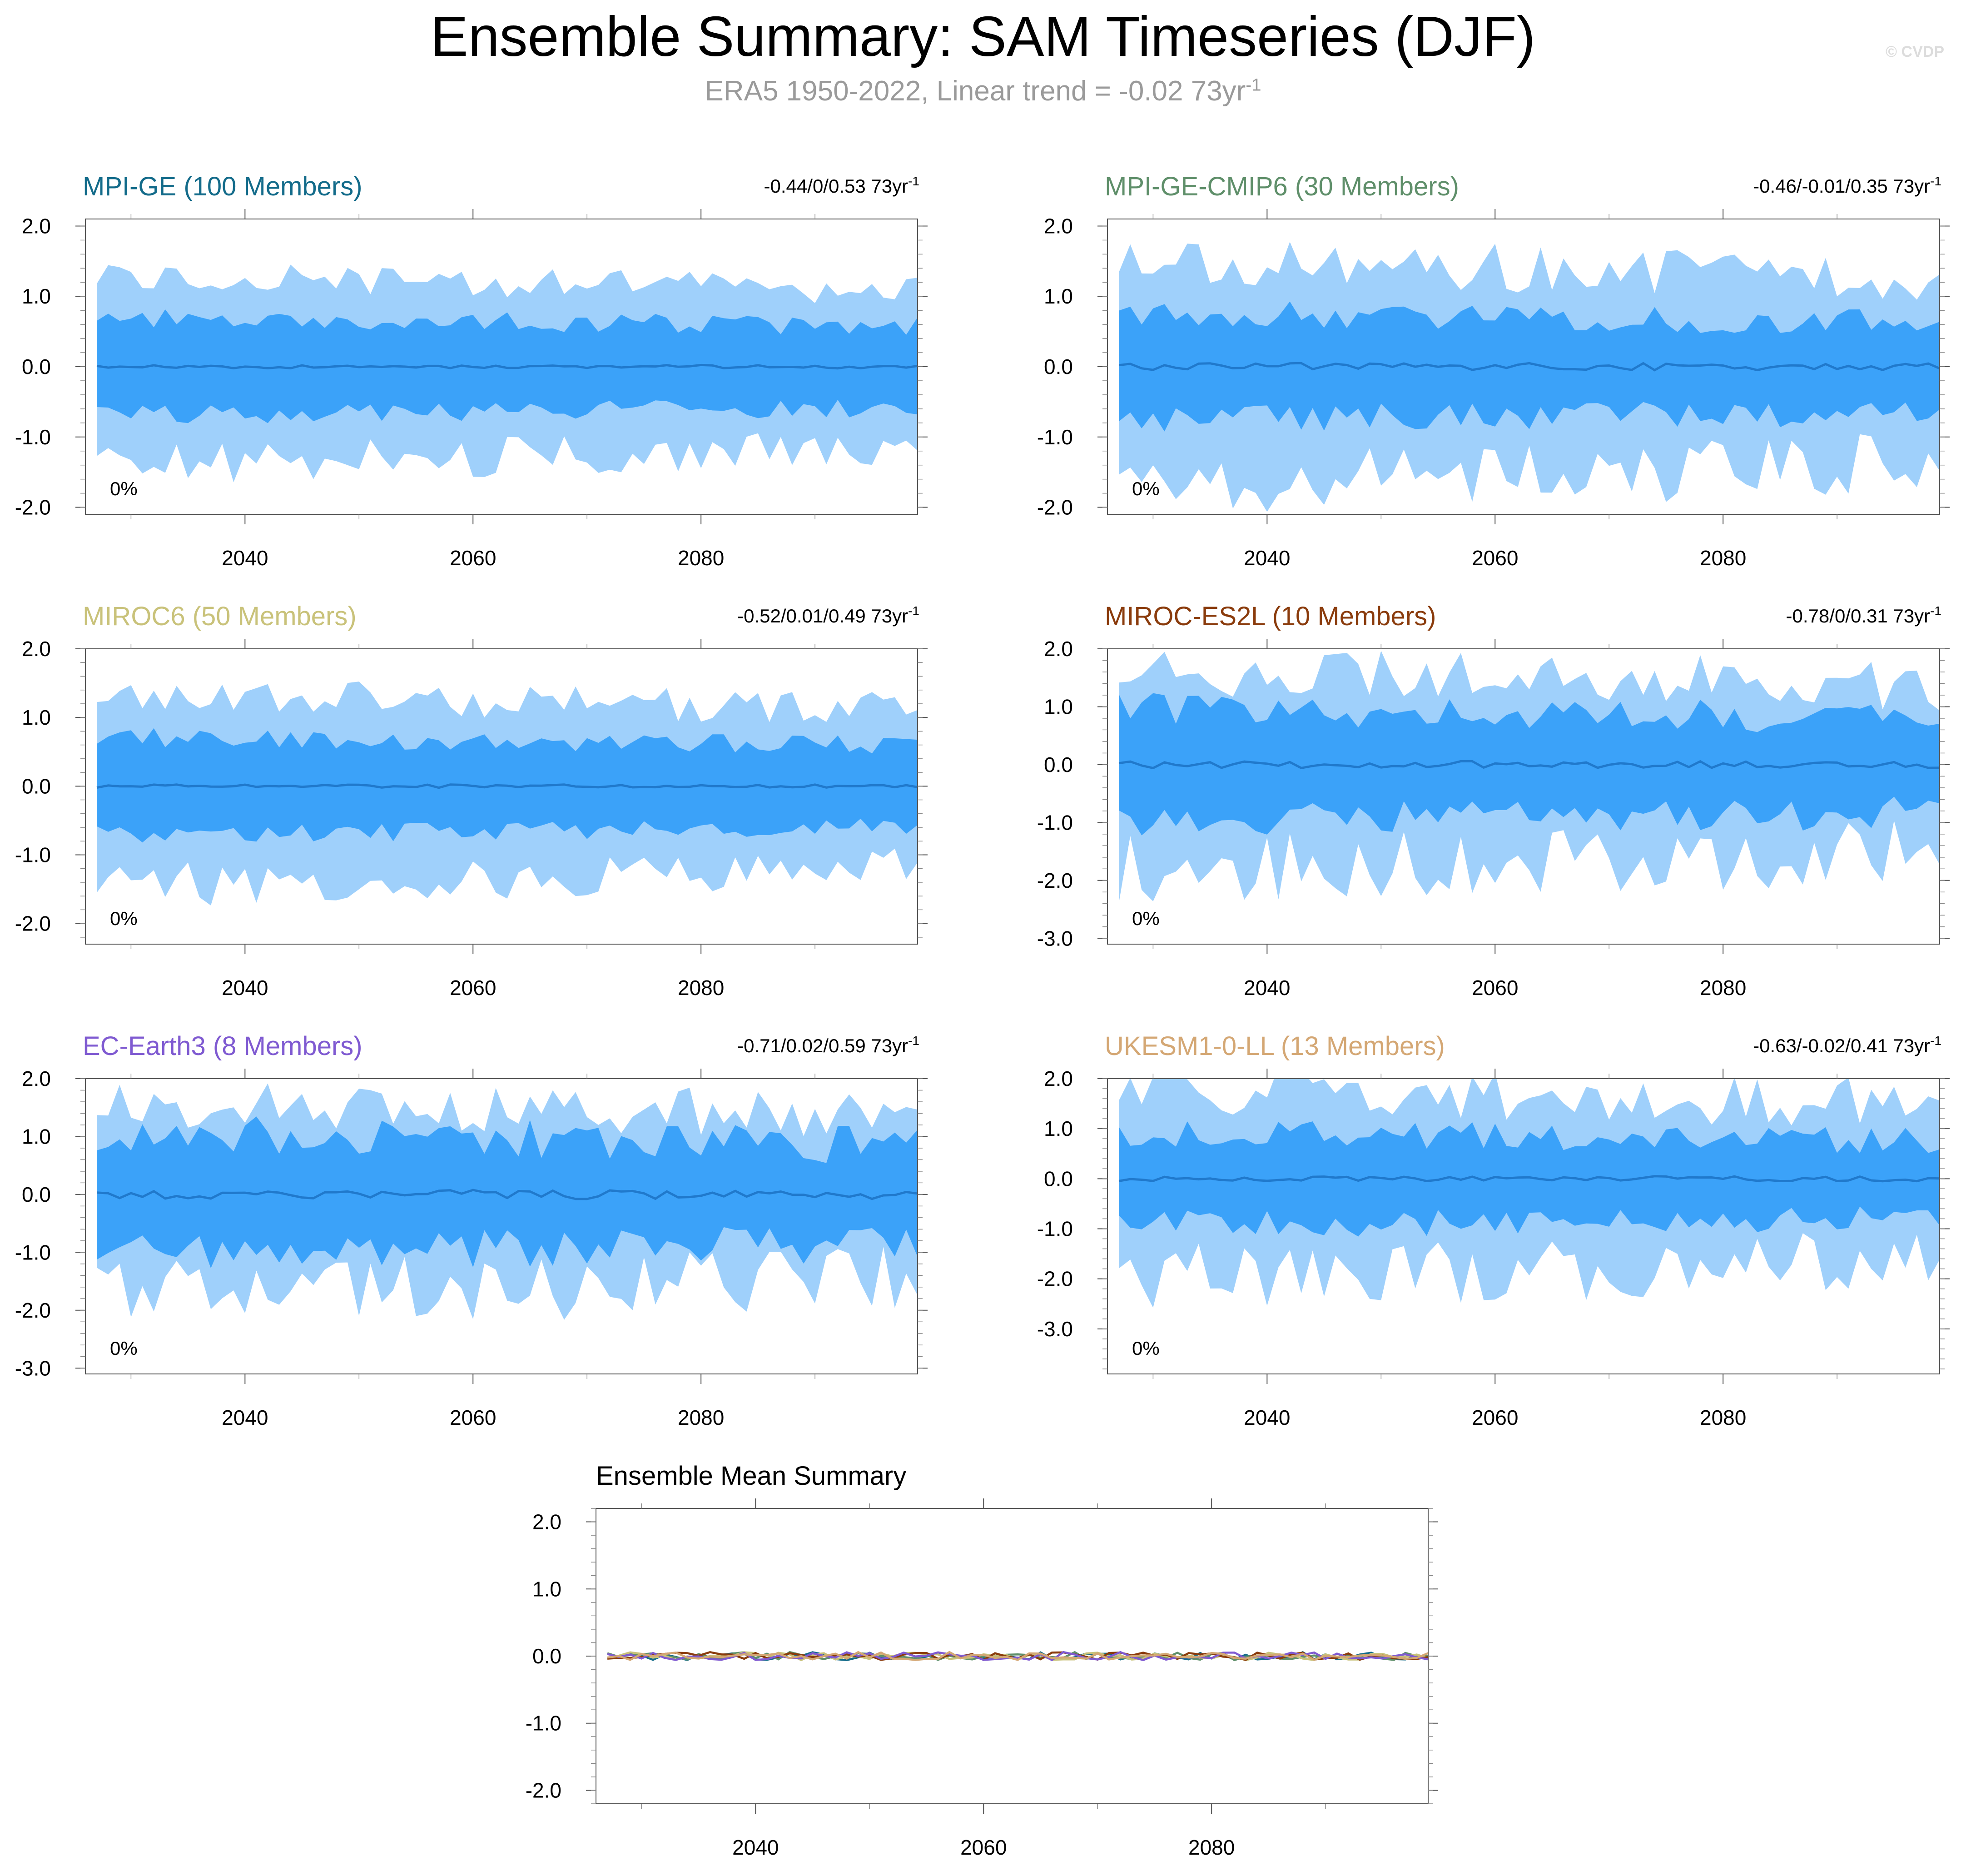 This screenshot has height=1876, width=1966. Describe the element at coordinates (751, 1476) in the screenshot. I see `panel-title: Ensemble Mean Summary` at that location.